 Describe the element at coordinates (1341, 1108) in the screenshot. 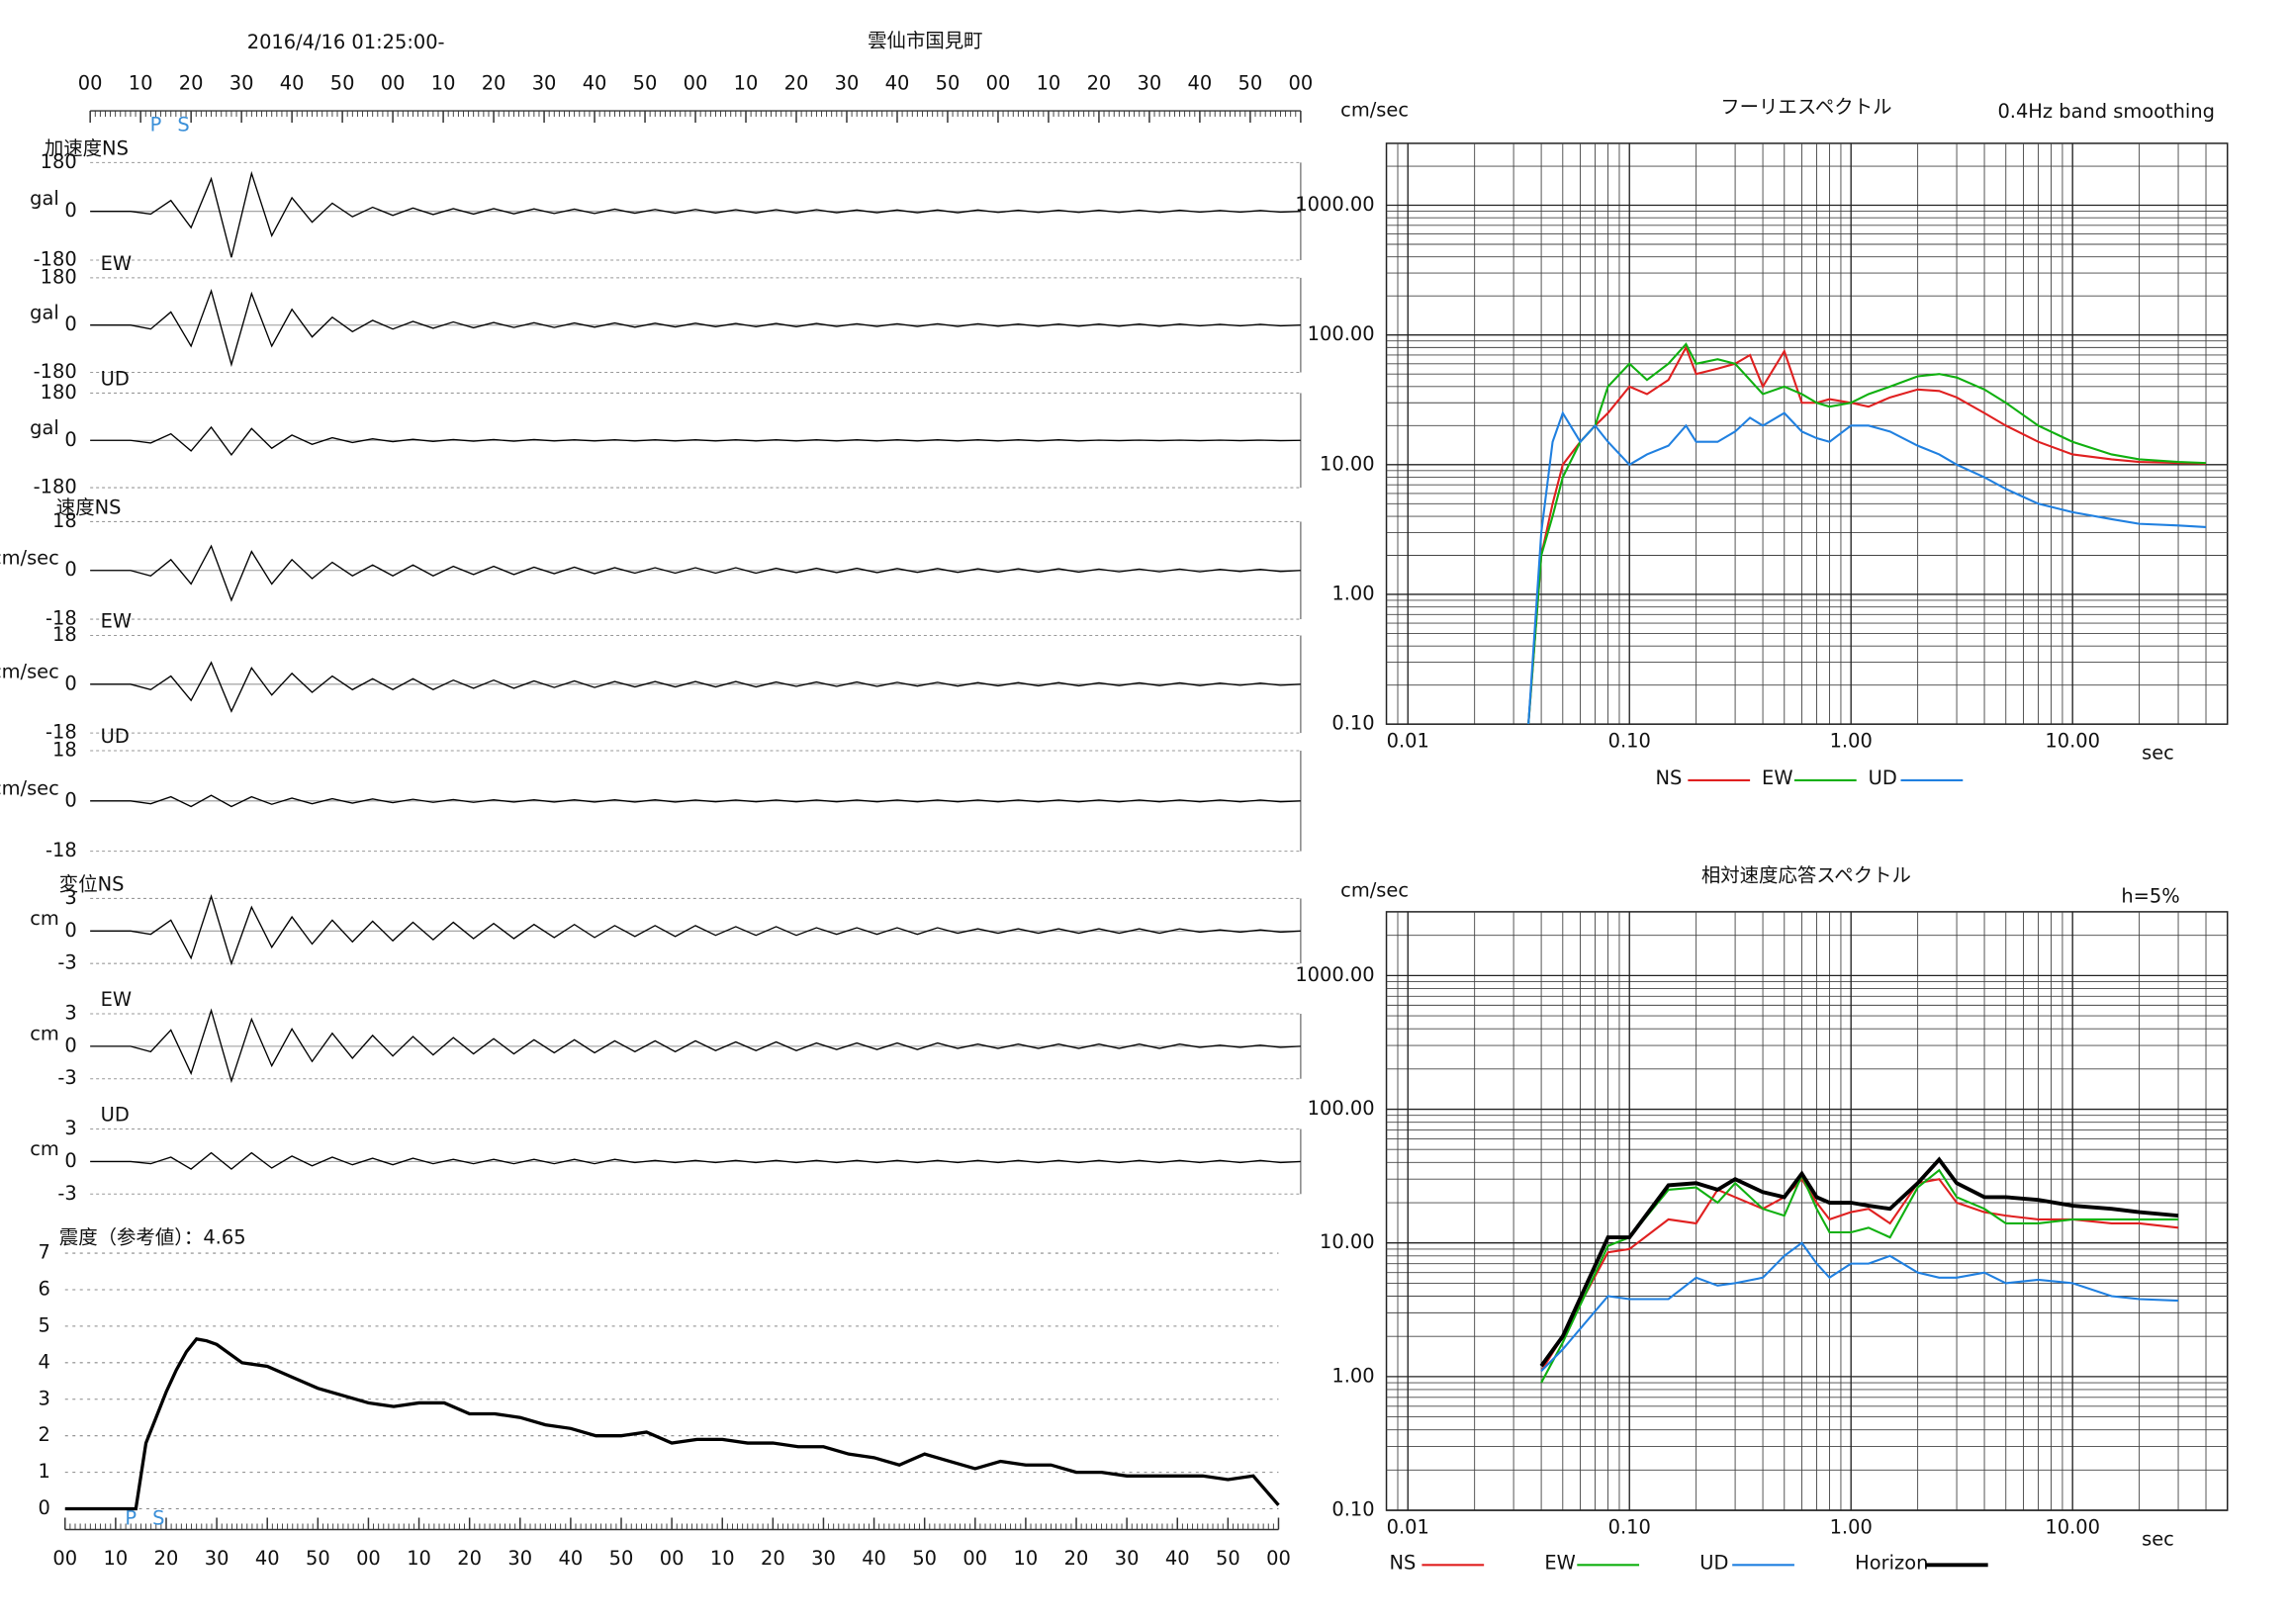

I see `y-tick-label: 100.00` at that location.